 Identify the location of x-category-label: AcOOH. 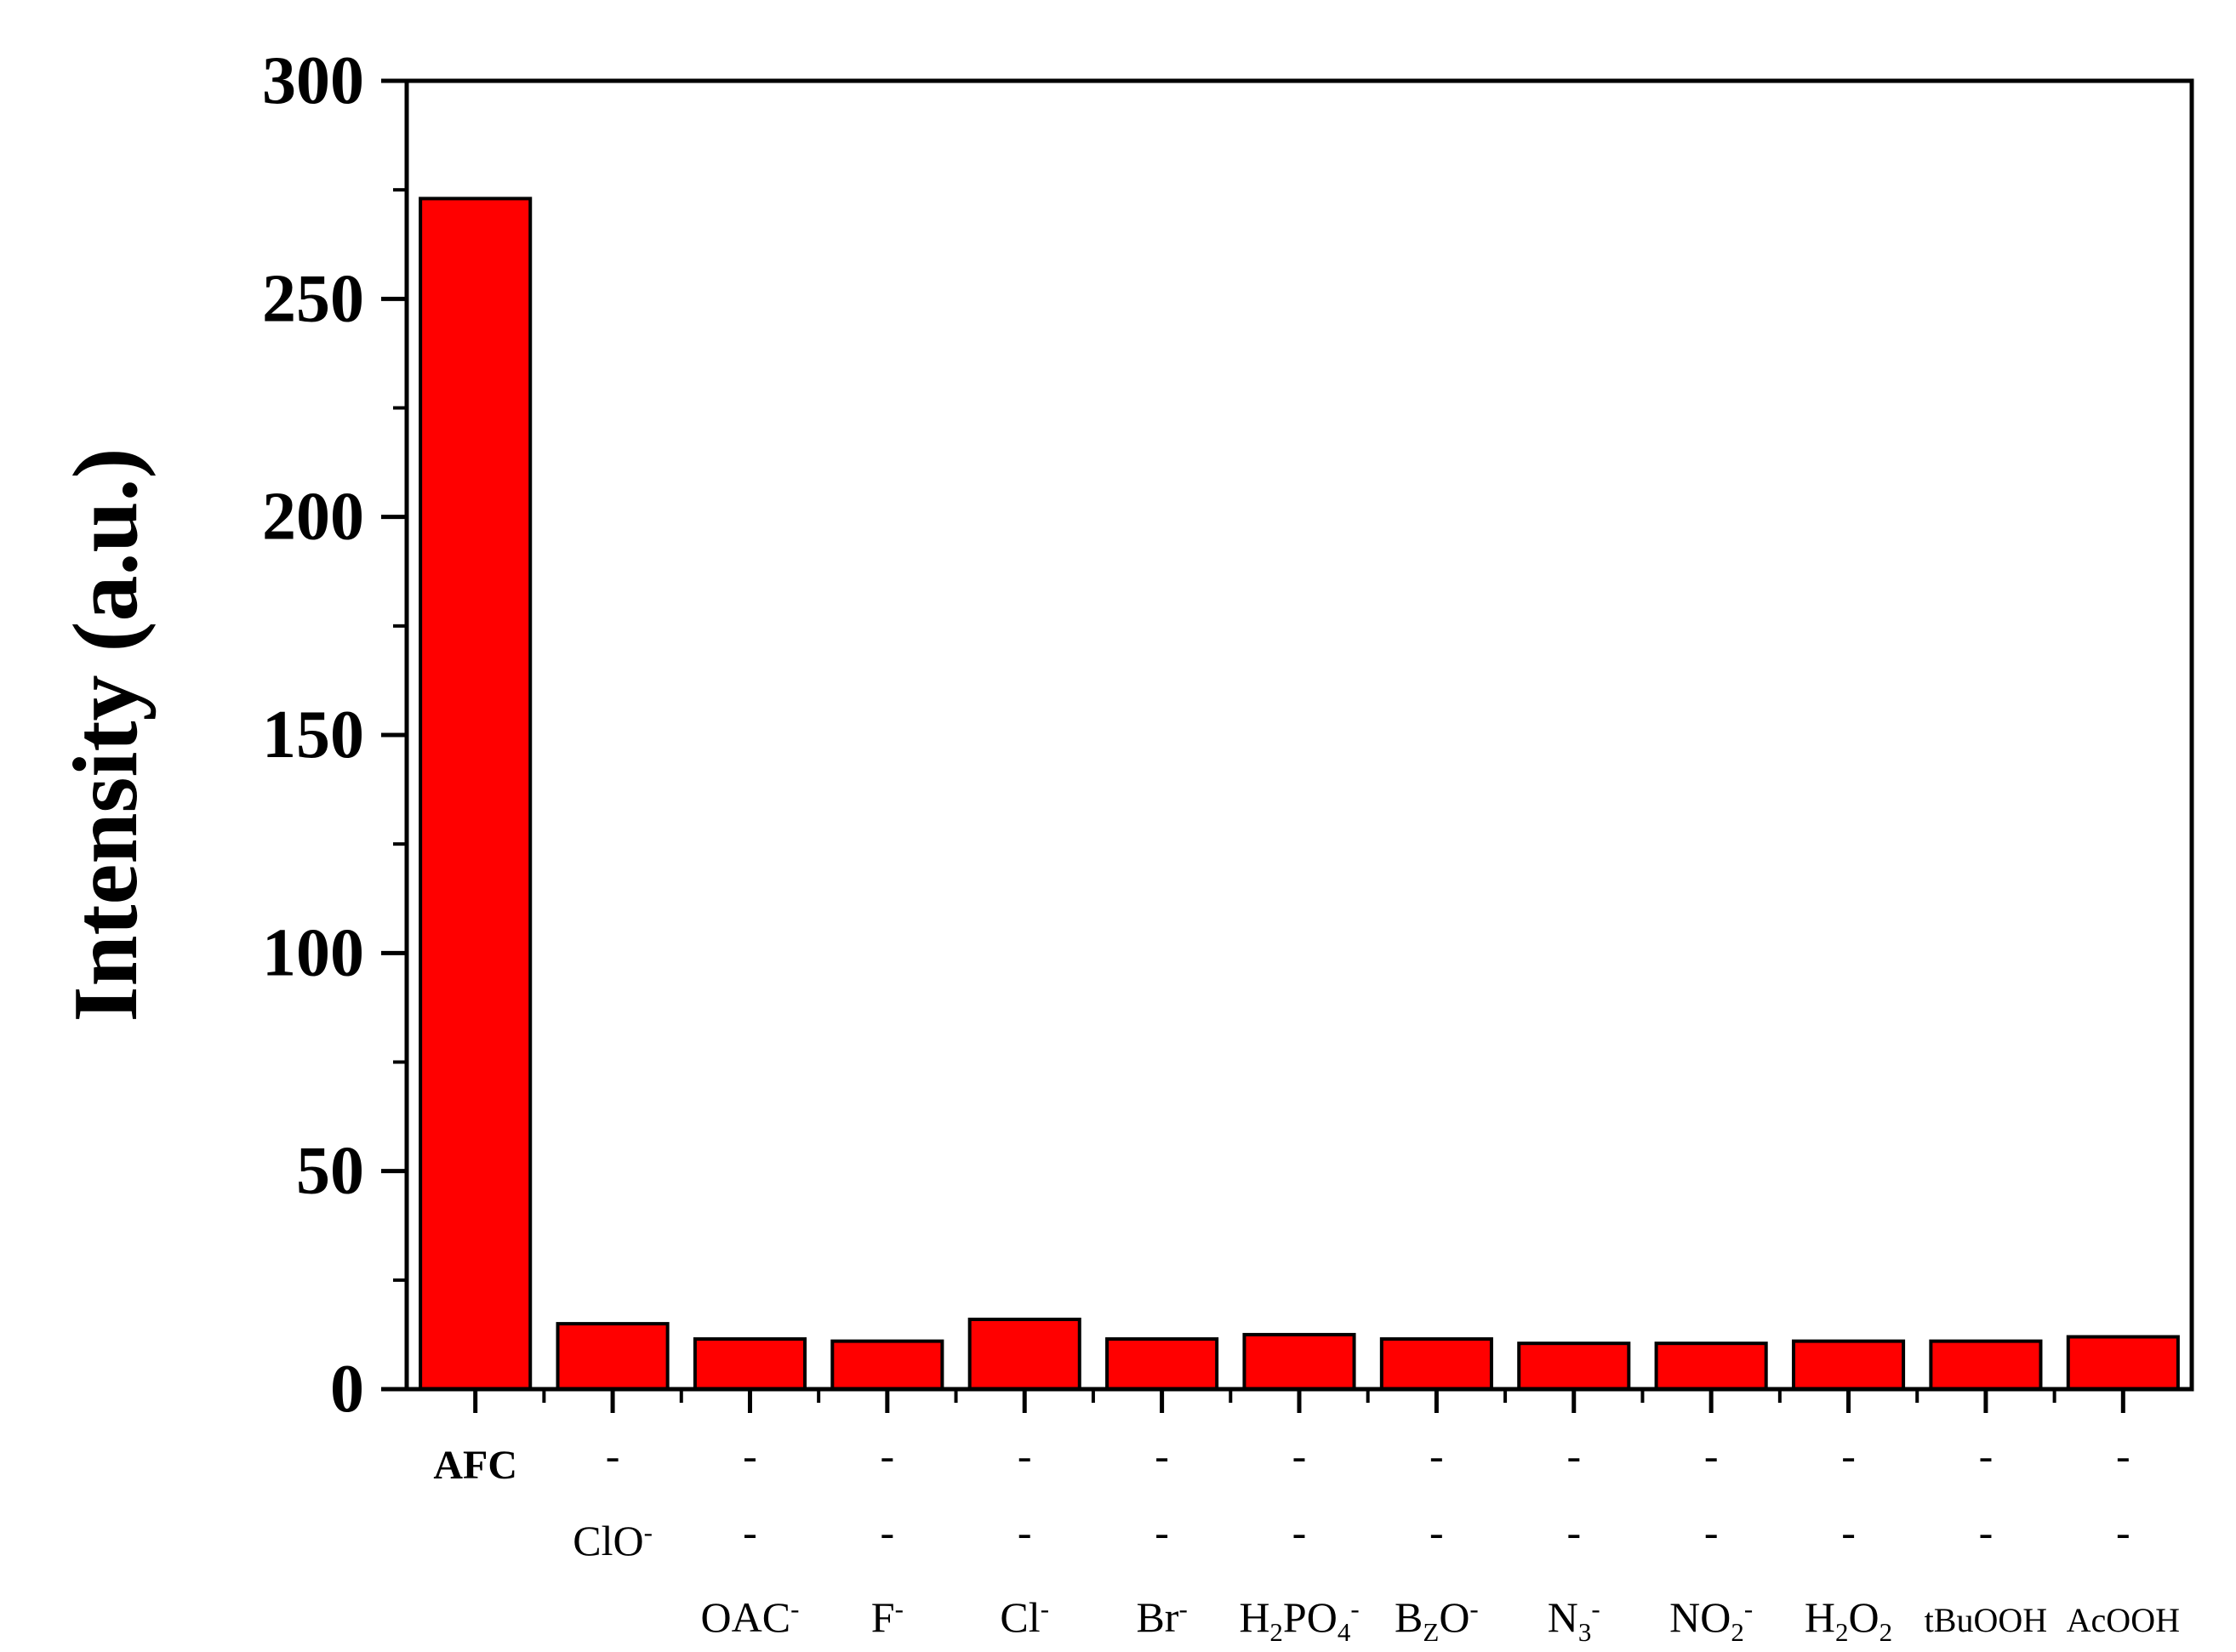
(2124, 1620).